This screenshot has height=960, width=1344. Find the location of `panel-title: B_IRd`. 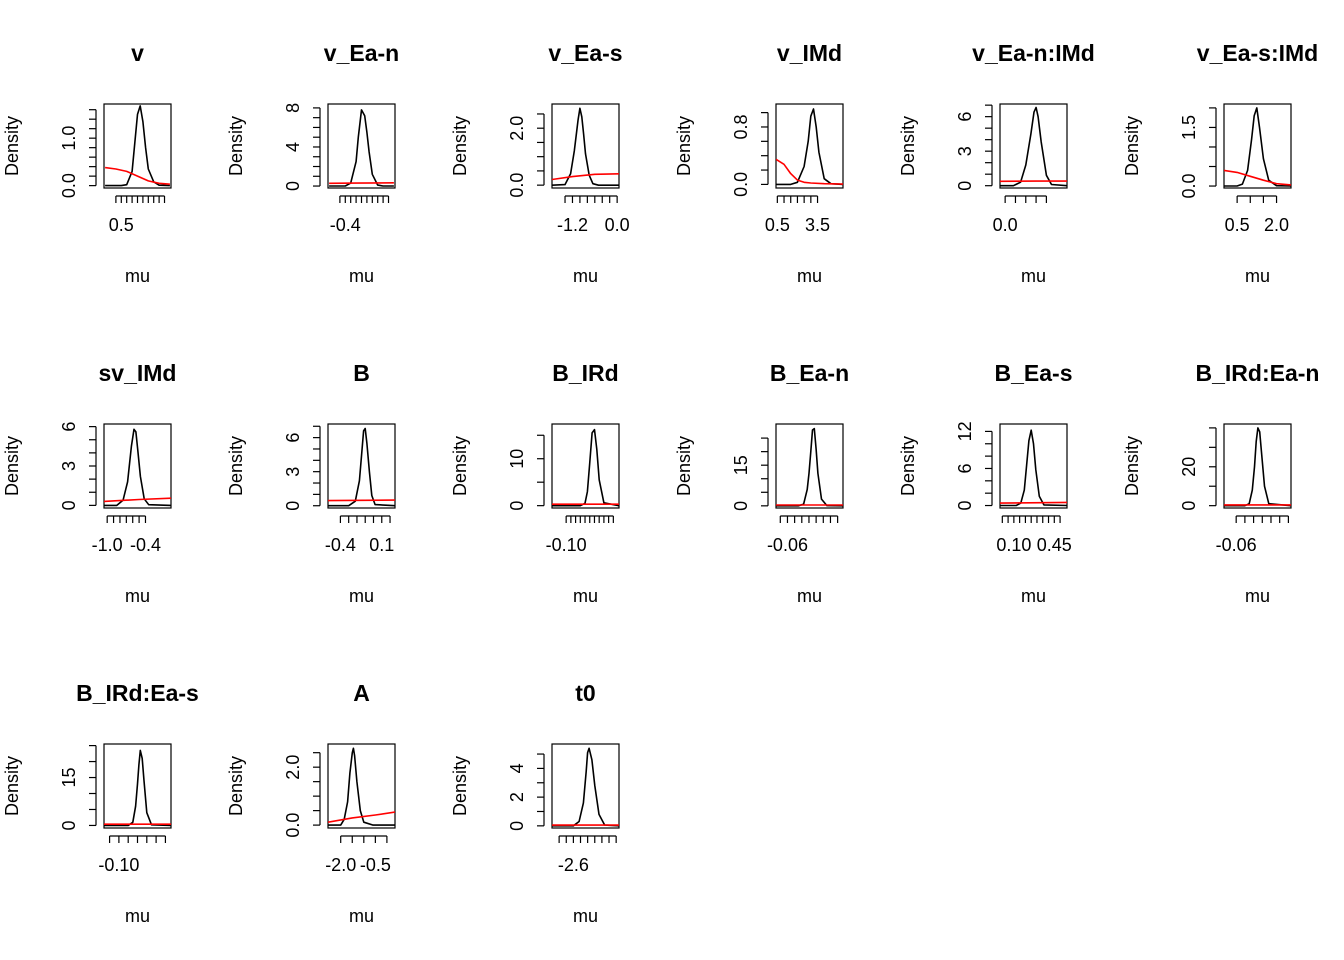

panel-title: B_IRd is located at coordinates (585, 373).